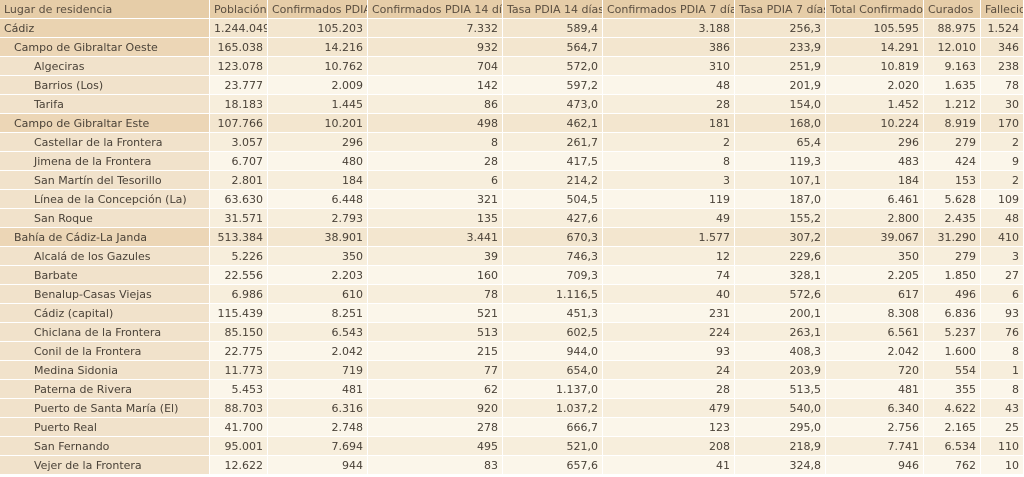 The height and width of the screenshot is (477, 1024). Describe the element at coordinates (669, 123) in the screenshot. I see `cell-confirmados-pdia-7: 181` at that location.